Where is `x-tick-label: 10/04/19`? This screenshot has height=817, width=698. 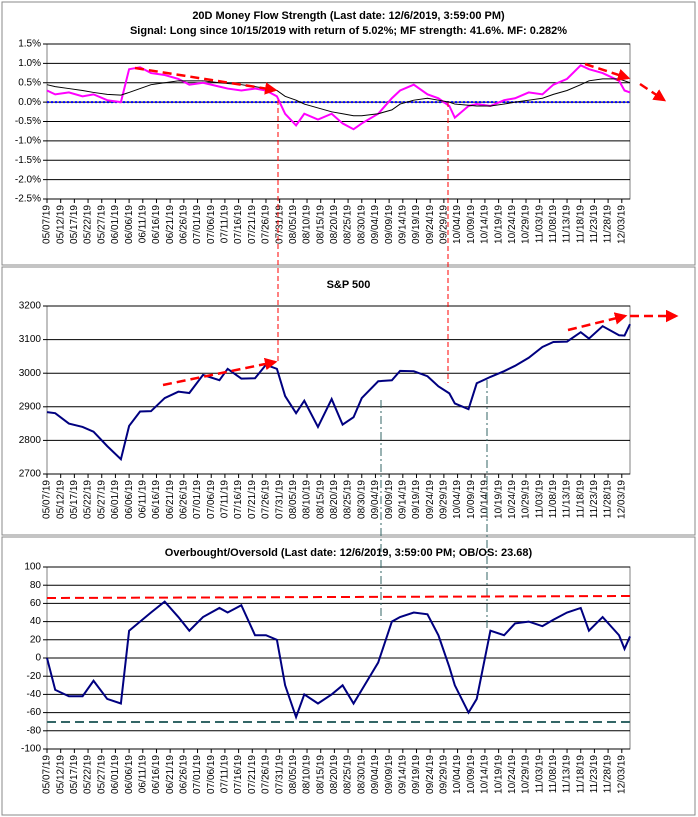 x-tick-label: 10/04/19 is located at coordinates (457, 499).